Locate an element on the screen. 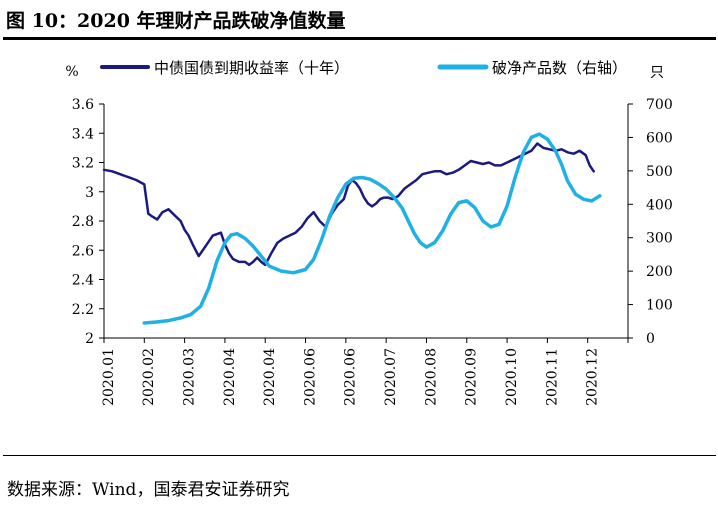 The height and width of the screenshot is (509, 718). title-bar: 图 10：2020 年理财产品跌破净值数量 is located at coordinates (359, 18).